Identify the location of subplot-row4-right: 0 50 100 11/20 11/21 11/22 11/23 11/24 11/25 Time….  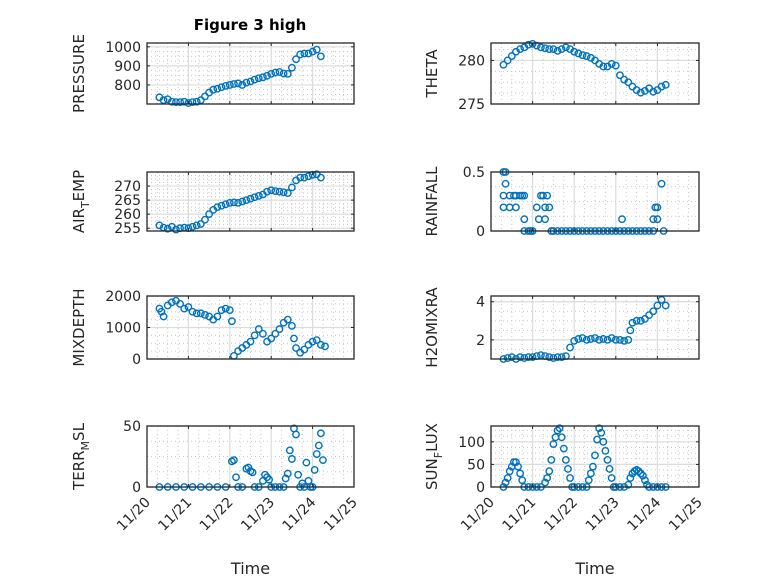
(564, 500).